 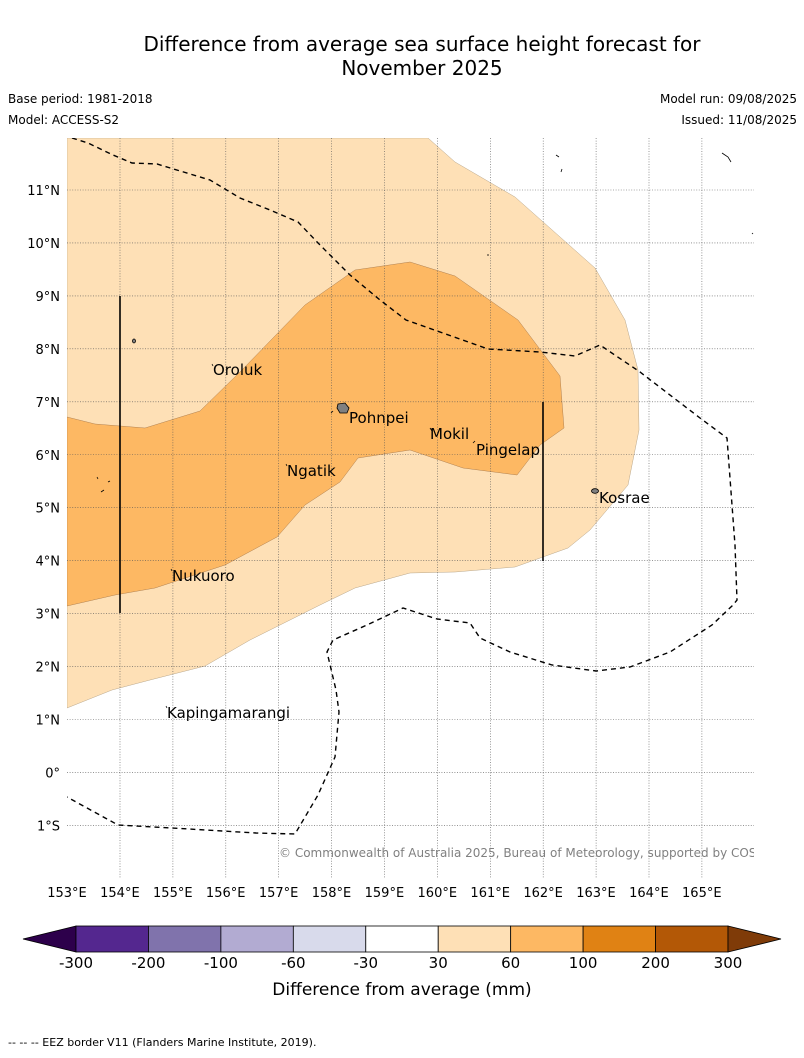 I want to click on colorbar-tick-label: 200, so click(x=655, y=963).